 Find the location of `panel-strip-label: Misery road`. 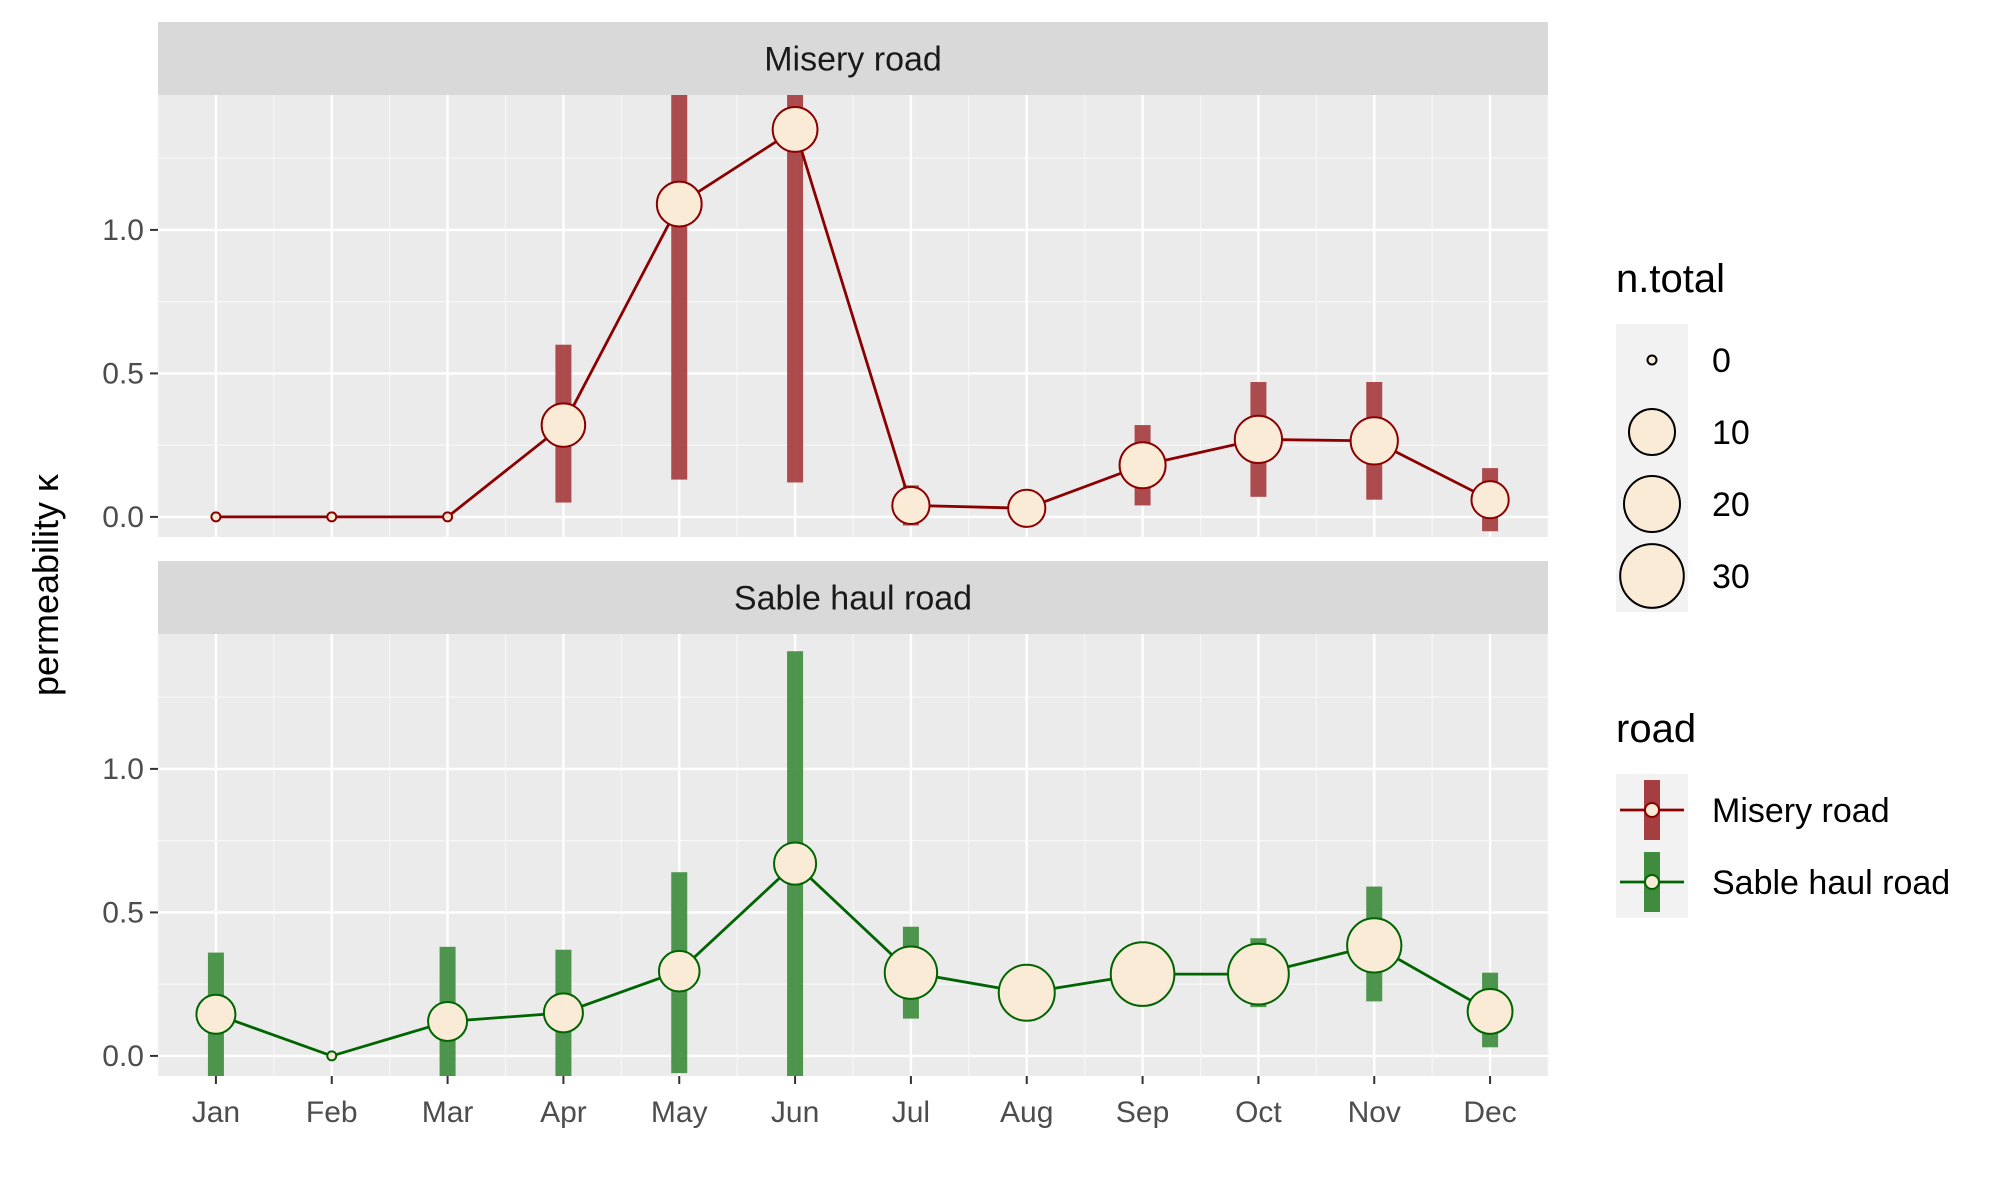

panel-strip-label: Misery road is located at coordinates (853, 60).